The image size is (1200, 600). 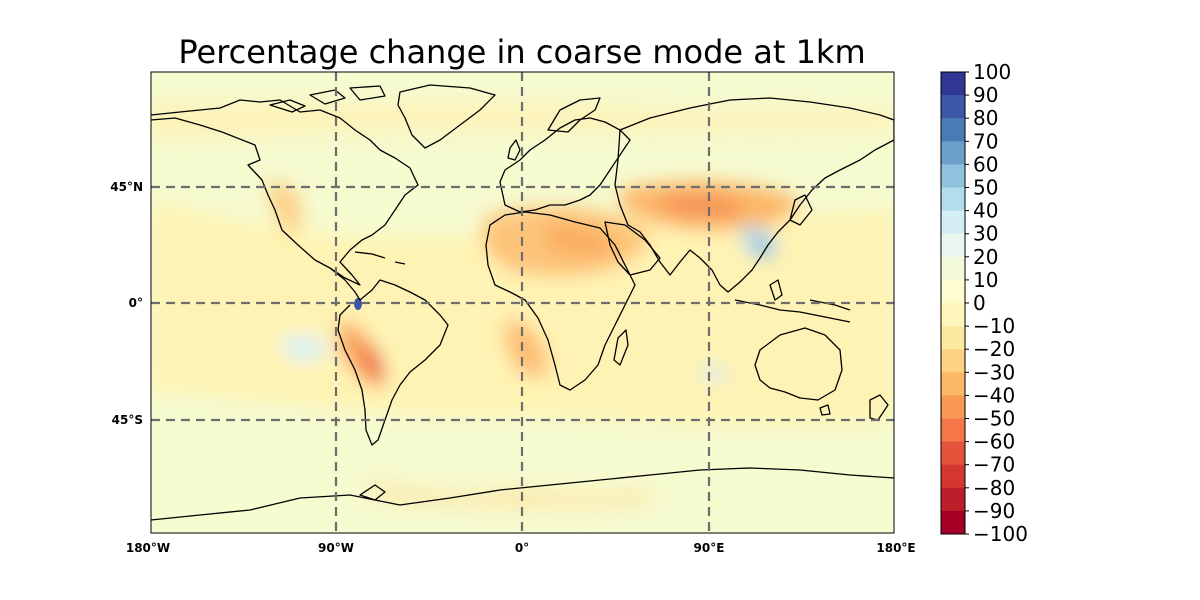 I want to click on colorbar-tick-label: −100, so click(x=1000, y=534).